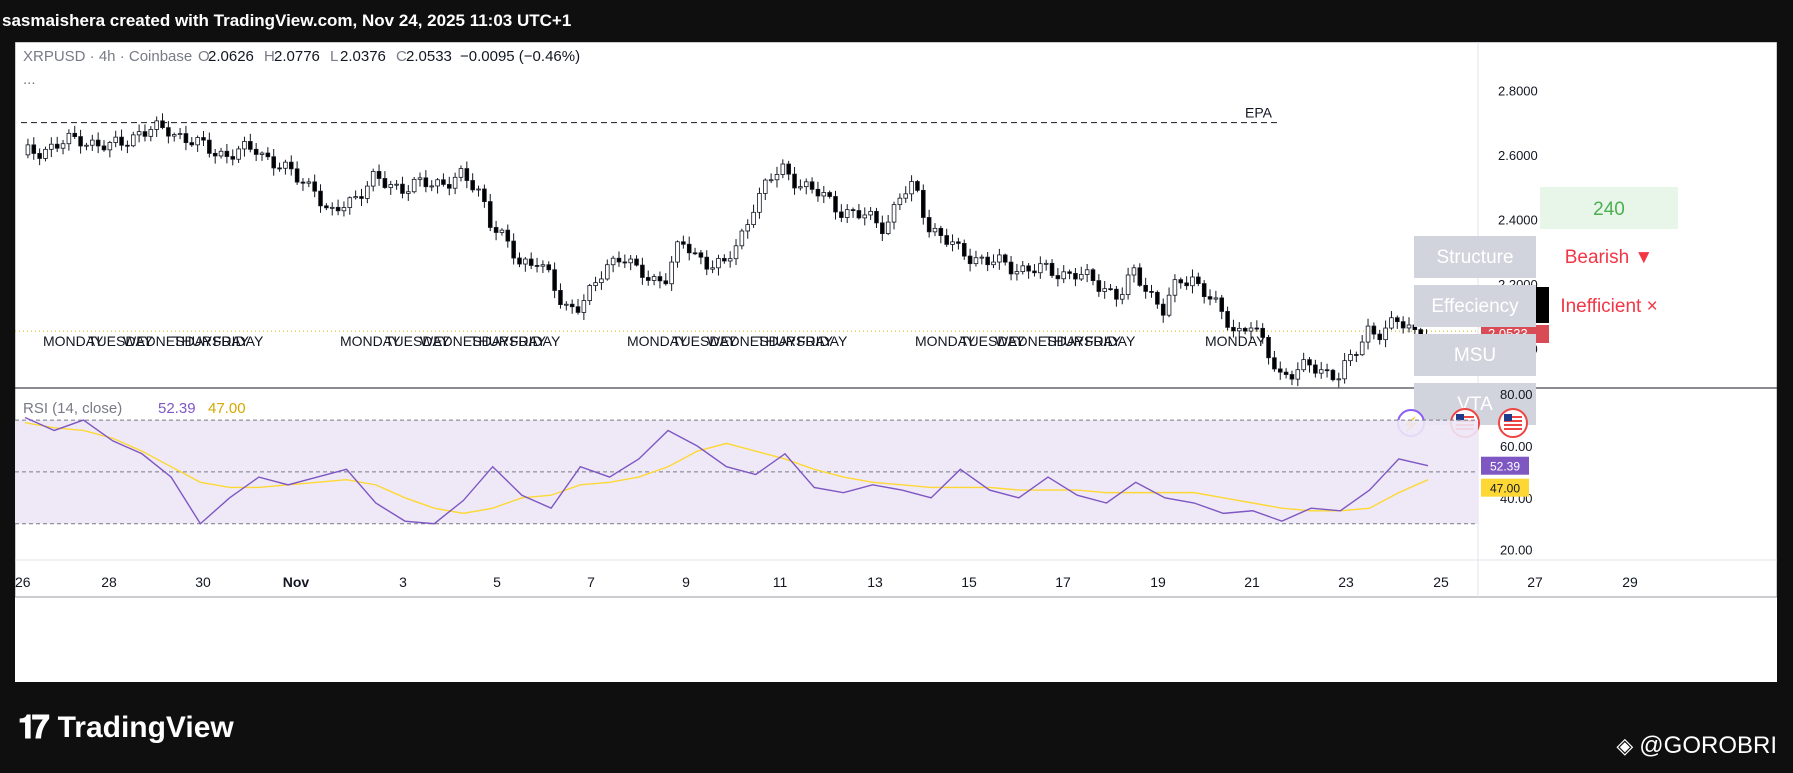  What do you see at coordinates (34, 727) in the screenshot?
I see `tradingview-logo-icon: 𝟏𝟕` at bounding box center [34, 727].